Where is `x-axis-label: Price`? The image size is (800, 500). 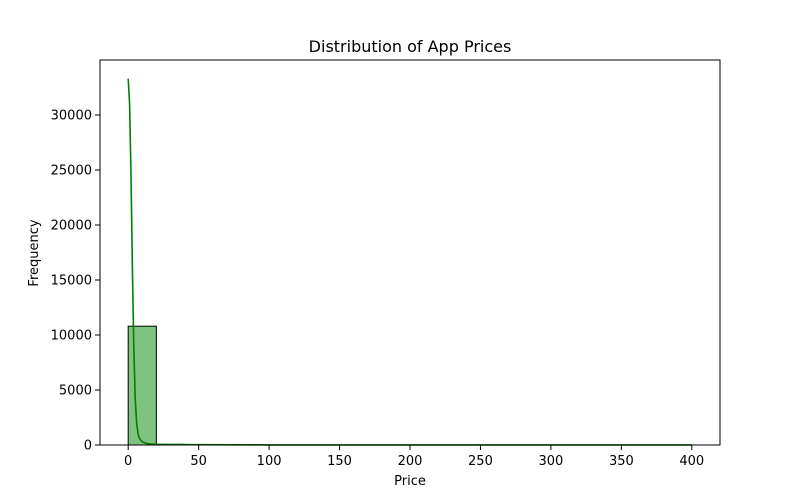 x-axis-label: Price is located at coordinates (410, 481).